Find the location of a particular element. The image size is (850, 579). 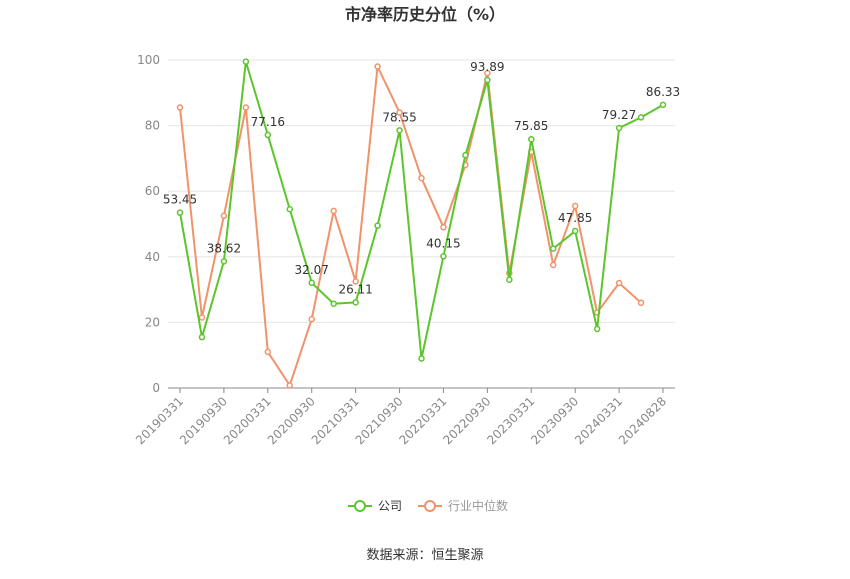

x-tick-label: 20240828 is located at coordinates (642, 420).